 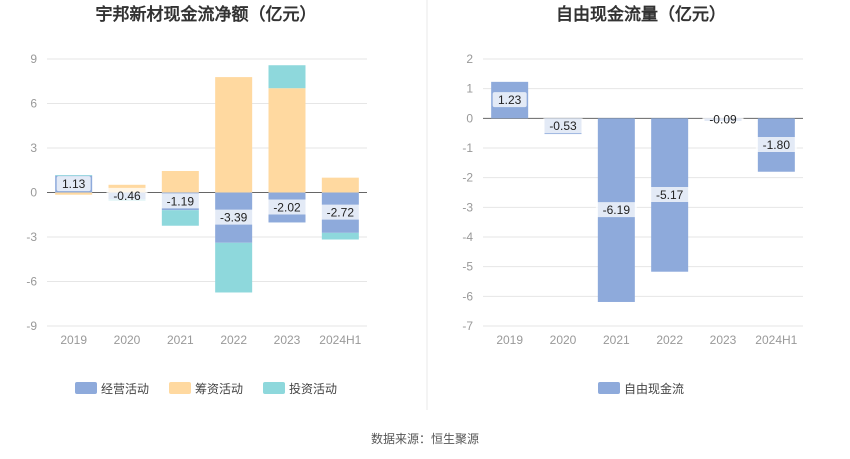 I want to click on y-tick-label: -7, so click(x=467, y=326).